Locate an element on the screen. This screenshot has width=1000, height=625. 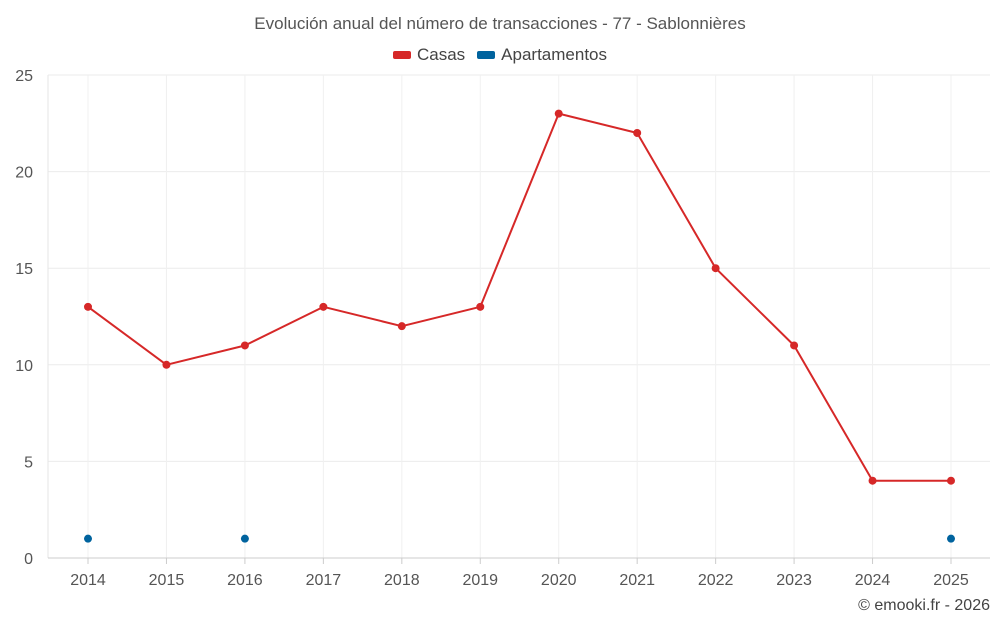
credit: © emooki.fr - 2026 is located at coordinates (924, 605).